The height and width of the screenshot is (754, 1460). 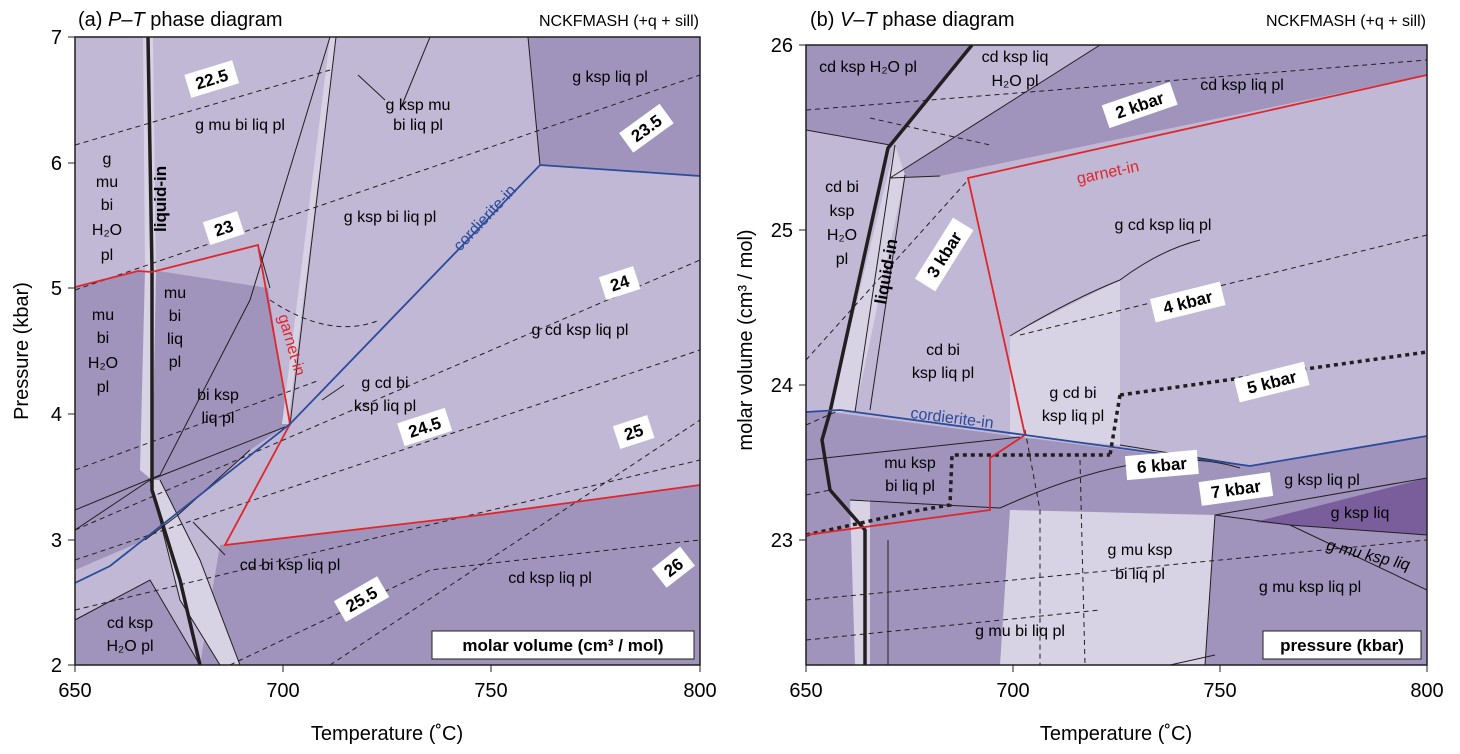 I want to click on field-label: liq pl, so click(x=218, y=418).